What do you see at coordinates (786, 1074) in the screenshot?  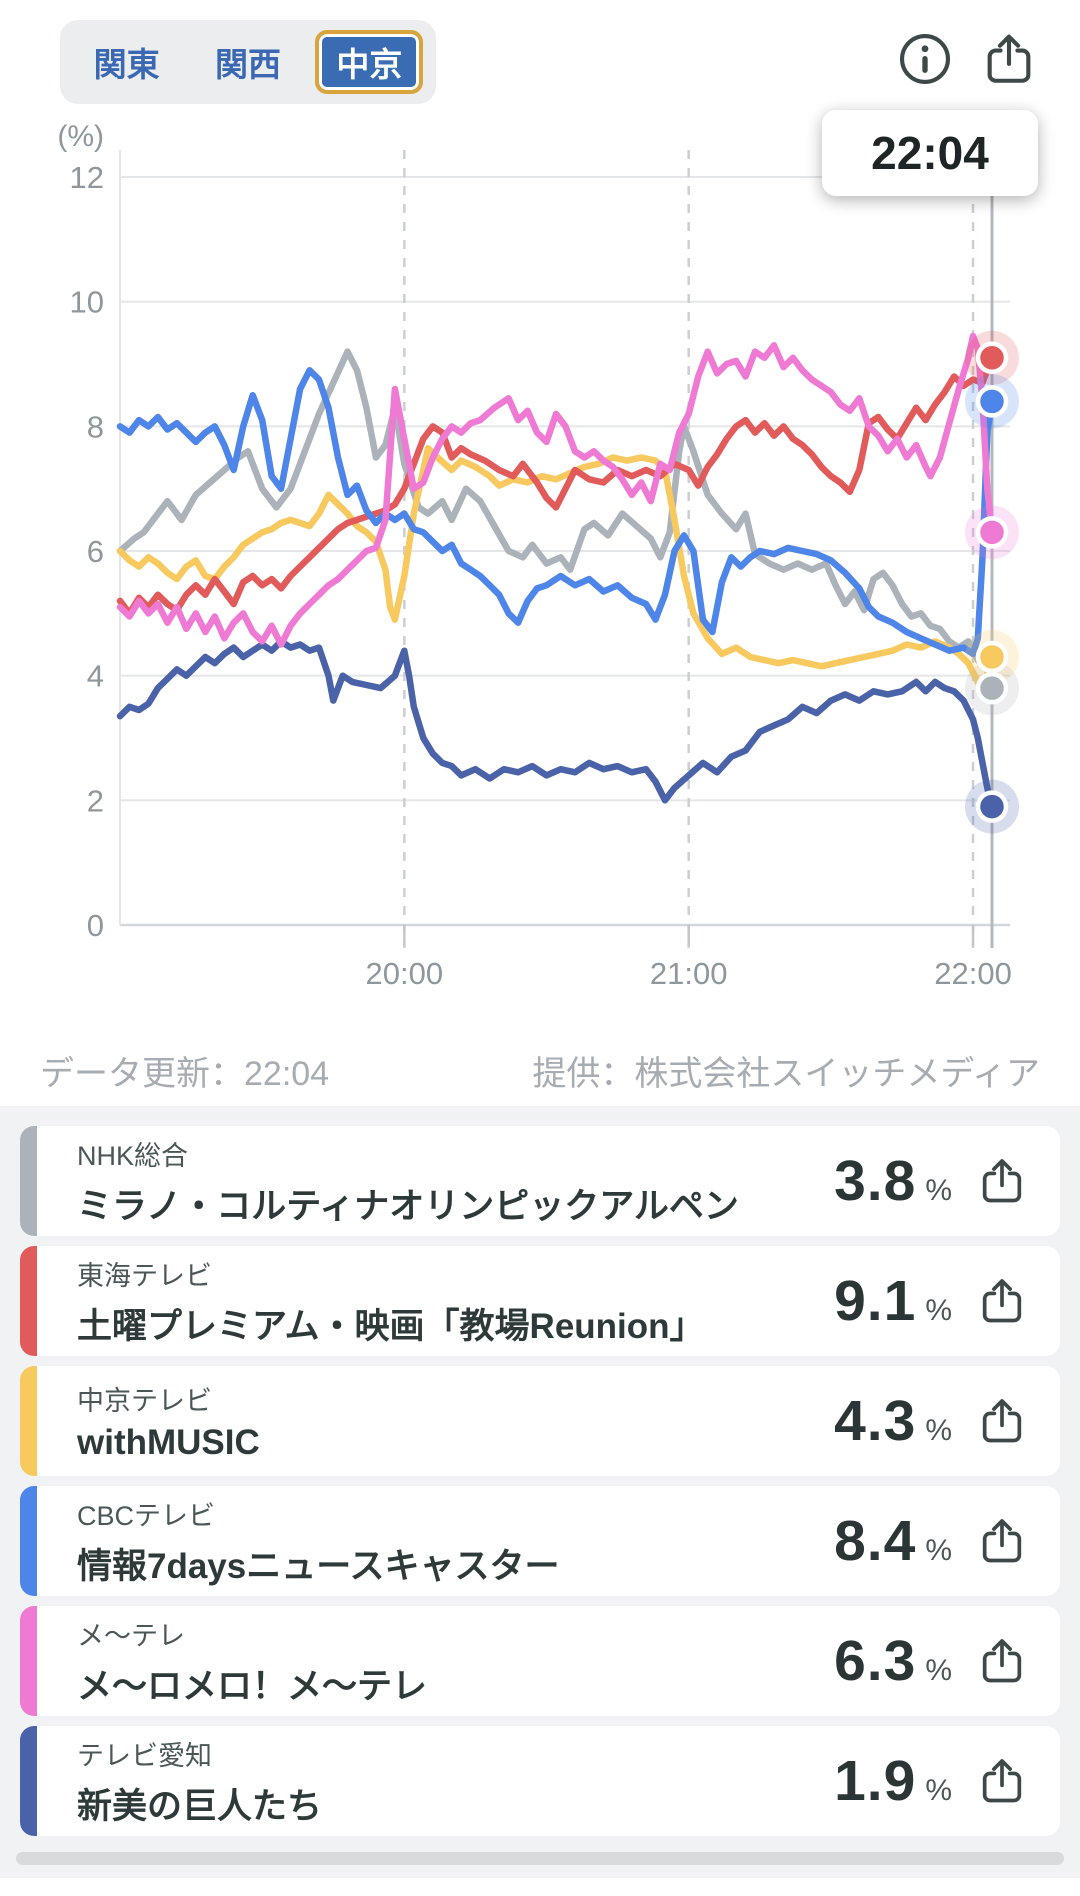 I see `provider-label: 提供：株式会社スイッチメディア` at bounding box center [786, 1074].